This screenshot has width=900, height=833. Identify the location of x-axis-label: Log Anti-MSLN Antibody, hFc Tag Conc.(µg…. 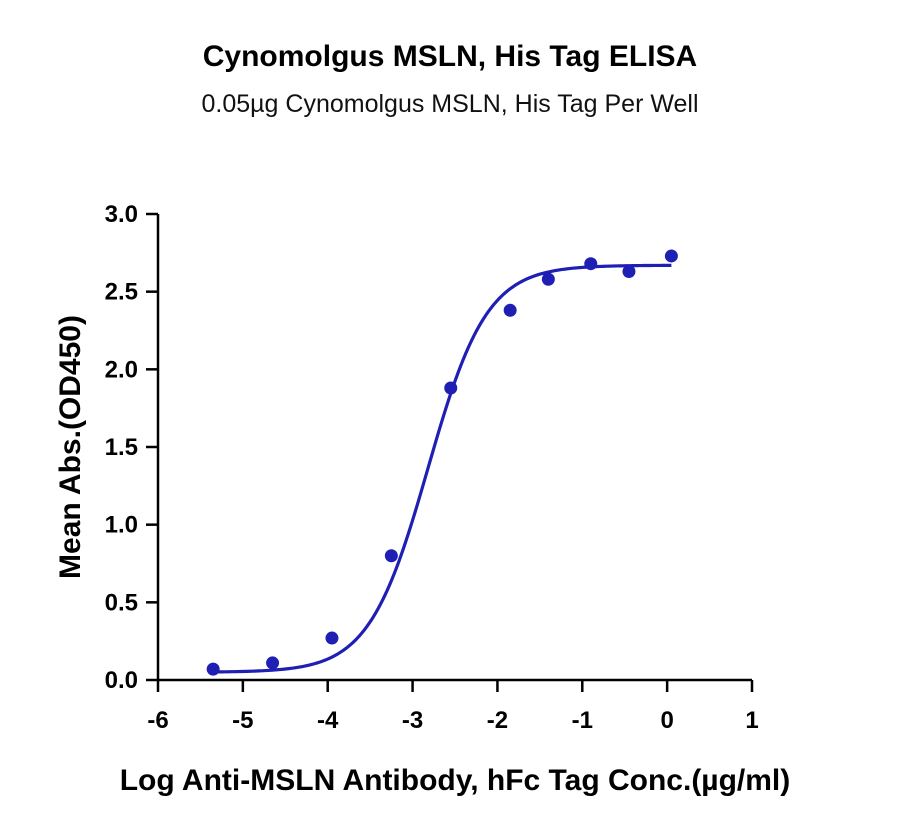
(455, 780).